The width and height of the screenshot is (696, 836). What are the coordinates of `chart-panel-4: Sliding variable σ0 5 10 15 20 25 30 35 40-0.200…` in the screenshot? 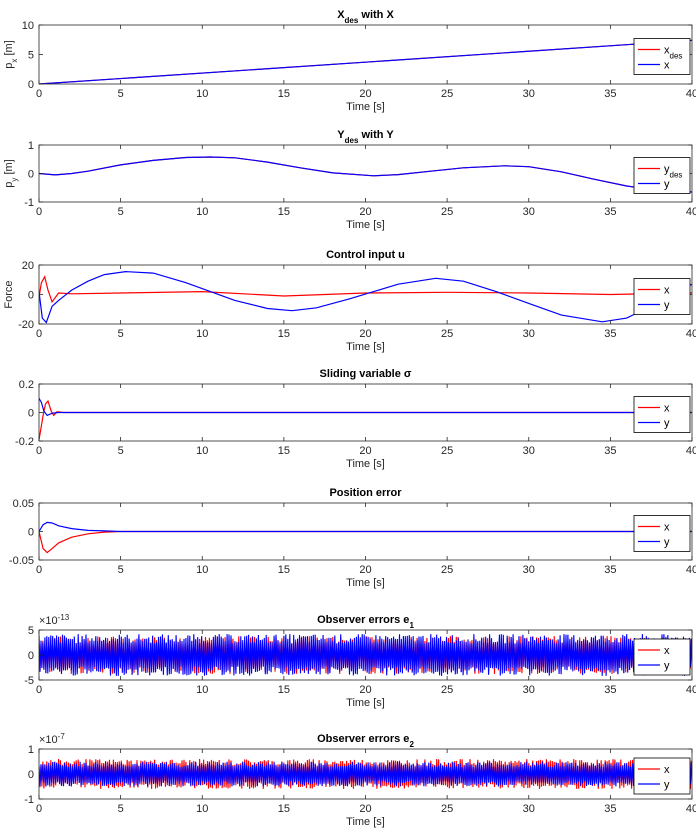 It's located at (355, 419).